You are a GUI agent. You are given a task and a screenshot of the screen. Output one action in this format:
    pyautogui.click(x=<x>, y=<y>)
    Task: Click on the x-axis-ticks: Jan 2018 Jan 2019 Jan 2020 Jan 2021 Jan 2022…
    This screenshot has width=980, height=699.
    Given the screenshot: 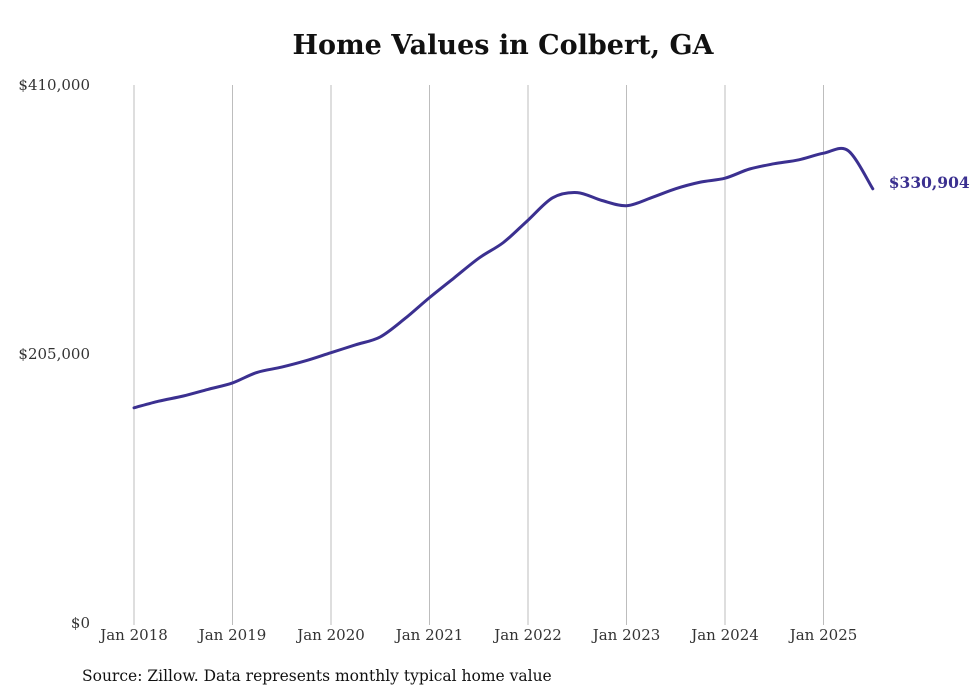 What is the action you would take?
    pyautogui.click(x=477, y=635)
    